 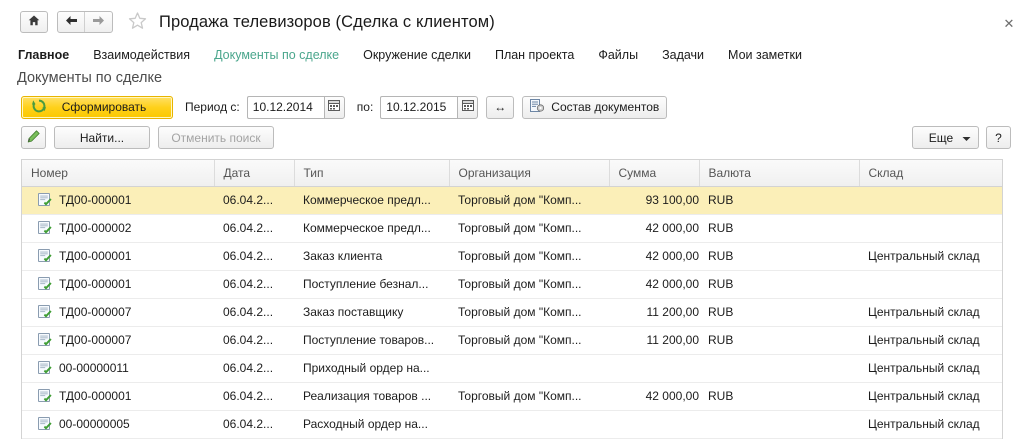 I want to click on help-button: ?, so click(x=998, y=137).